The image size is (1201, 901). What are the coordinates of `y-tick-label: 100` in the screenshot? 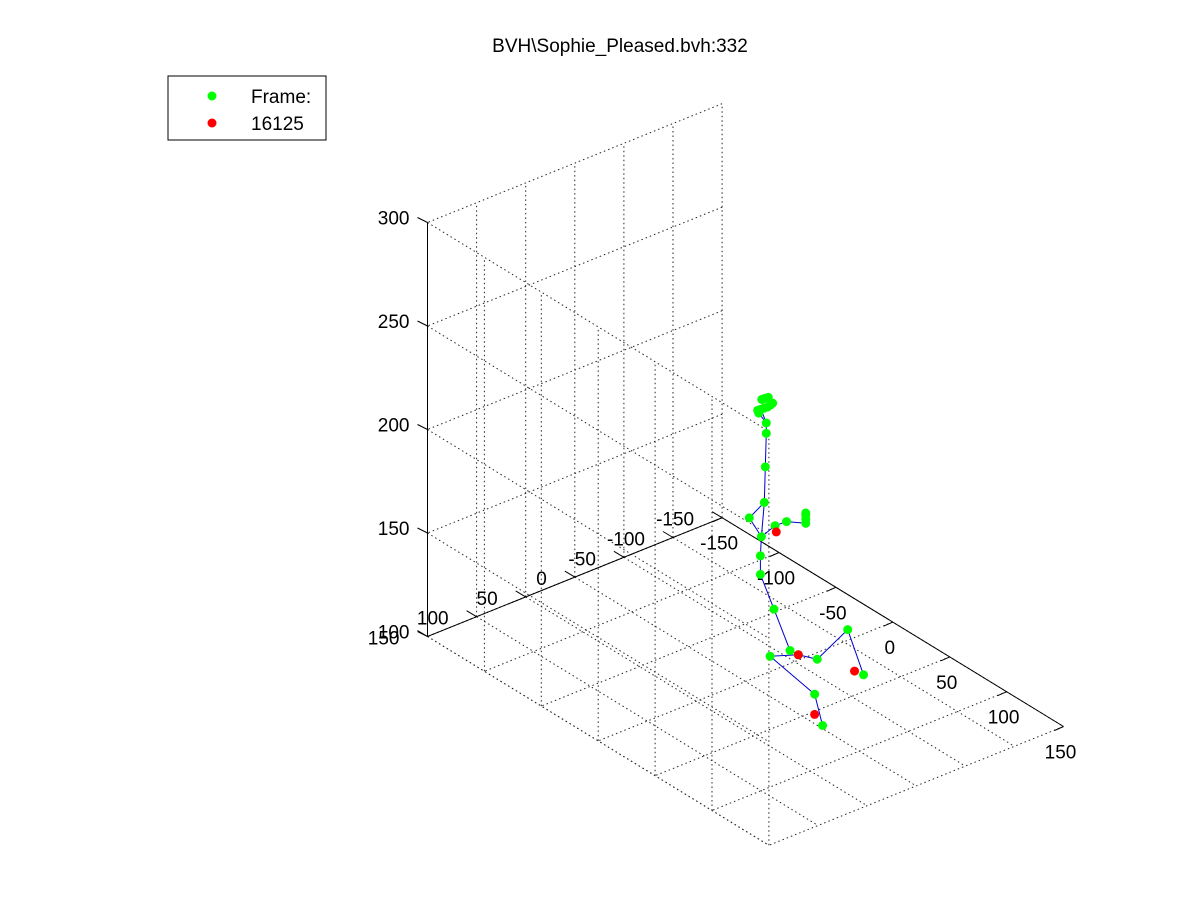 It's located at (433, 619).